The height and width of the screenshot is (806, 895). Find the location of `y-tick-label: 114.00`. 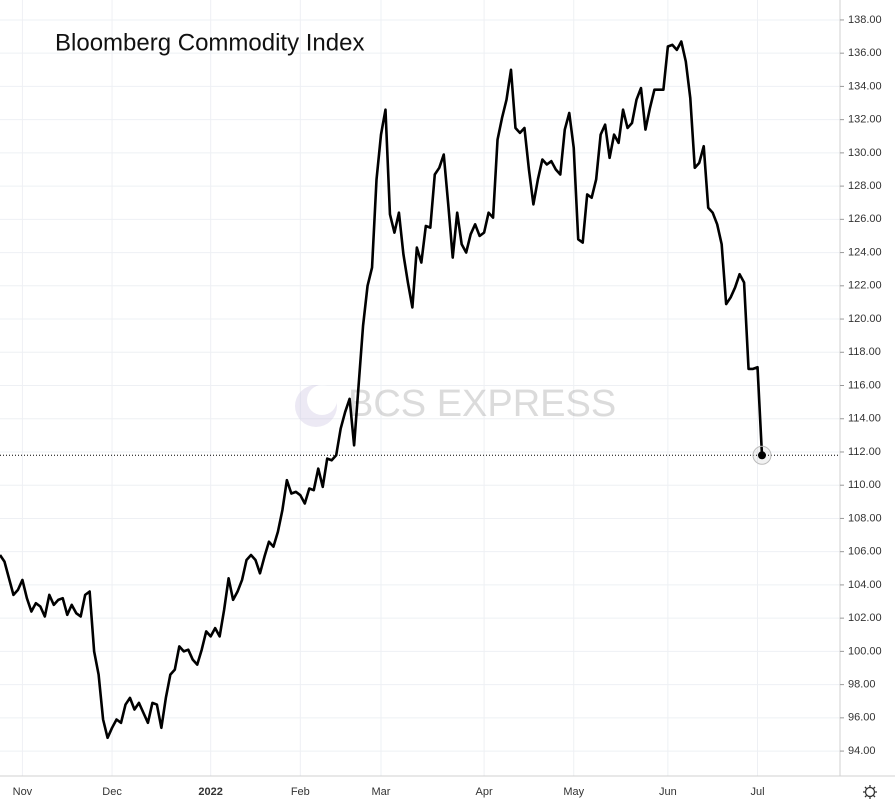

y-tick-label: 114.00 is located at coordinates (864, 419).